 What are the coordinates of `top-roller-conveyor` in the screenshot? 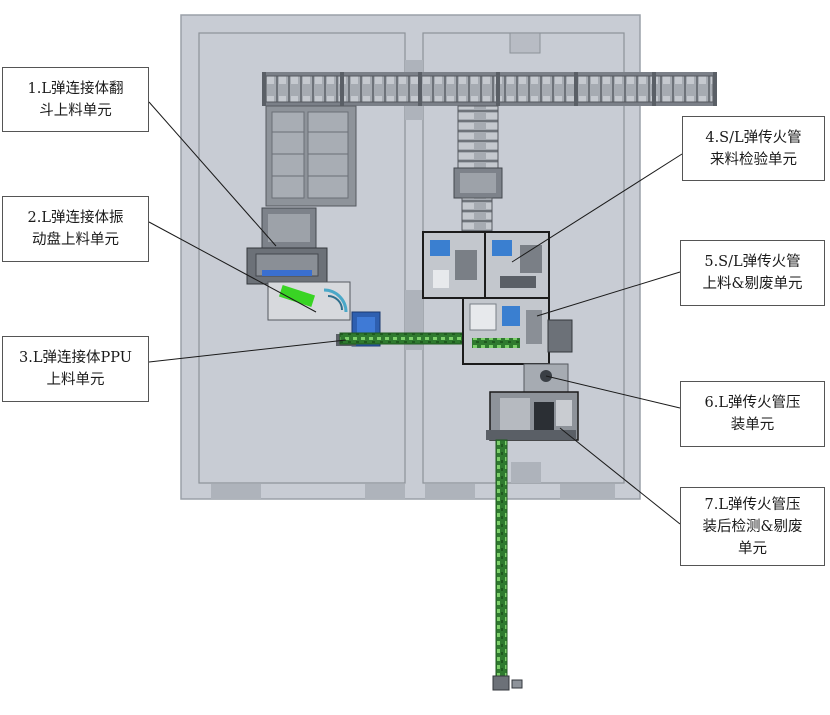 It's located at (489, 89).